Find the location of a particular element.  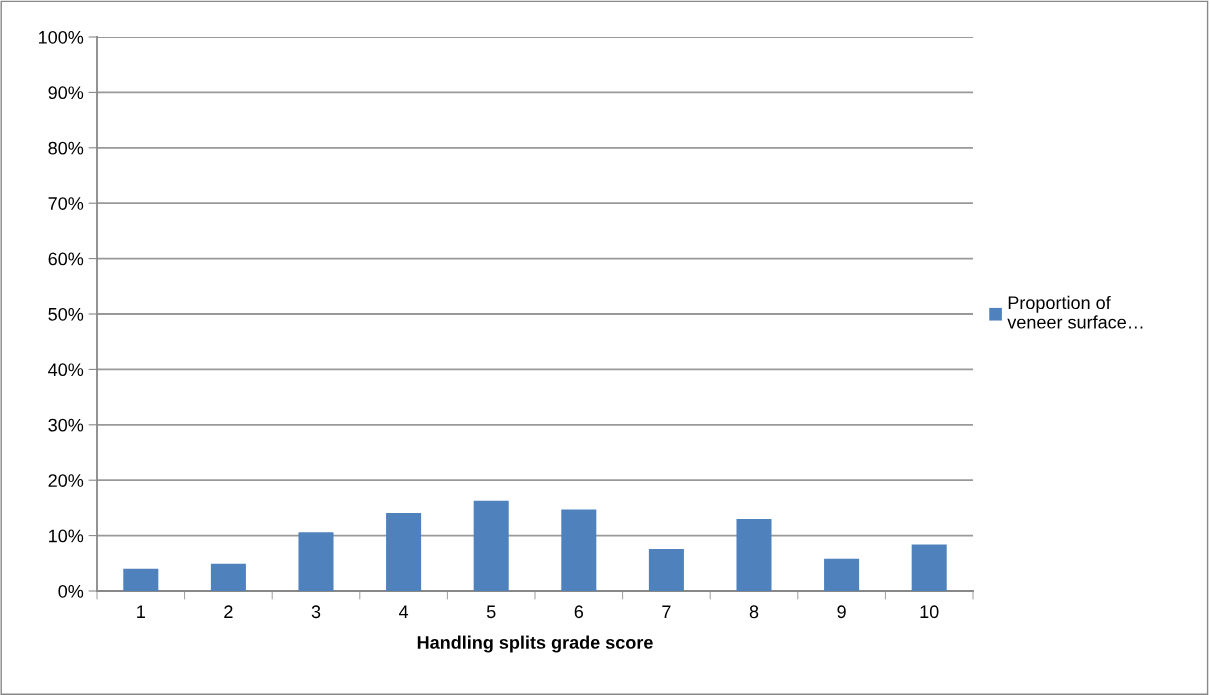

x-tick-label: 5 is located at coordinates (491, 612).